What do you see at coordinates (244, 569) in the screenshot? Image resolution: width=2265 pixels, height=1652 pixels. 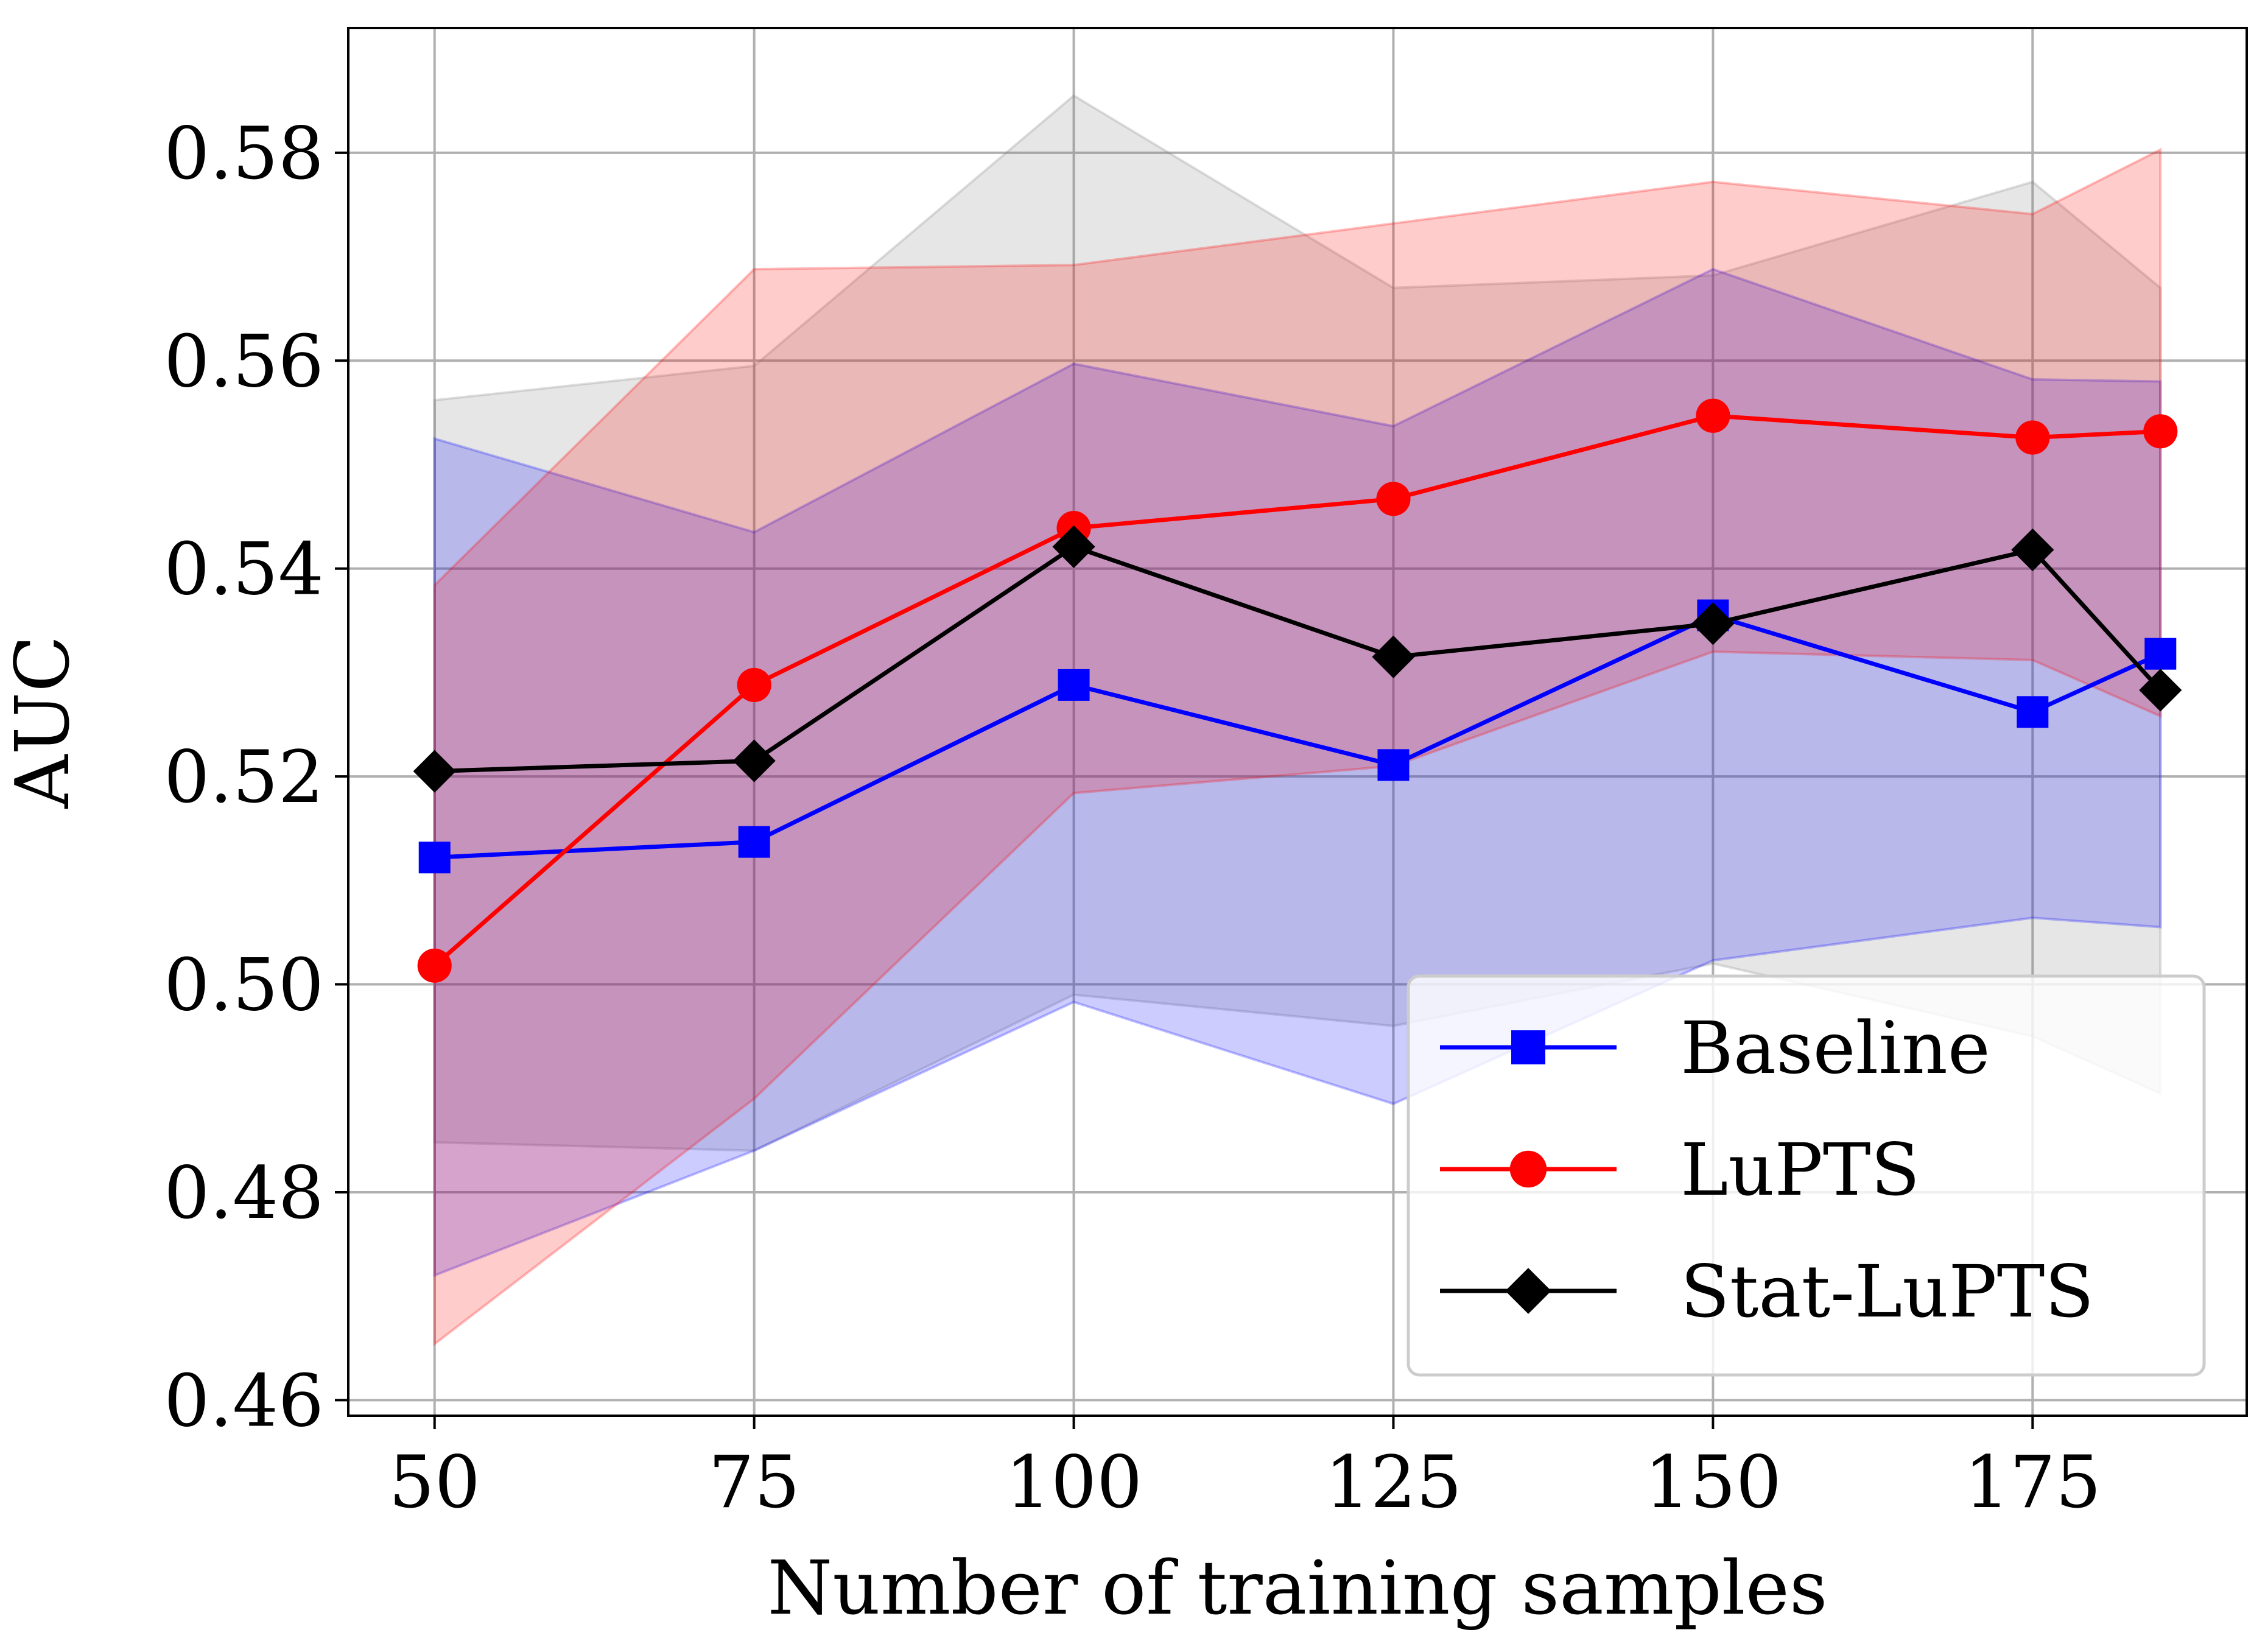 I see `y-tick-label-4: 0.54` at bounding box center [244, 569].